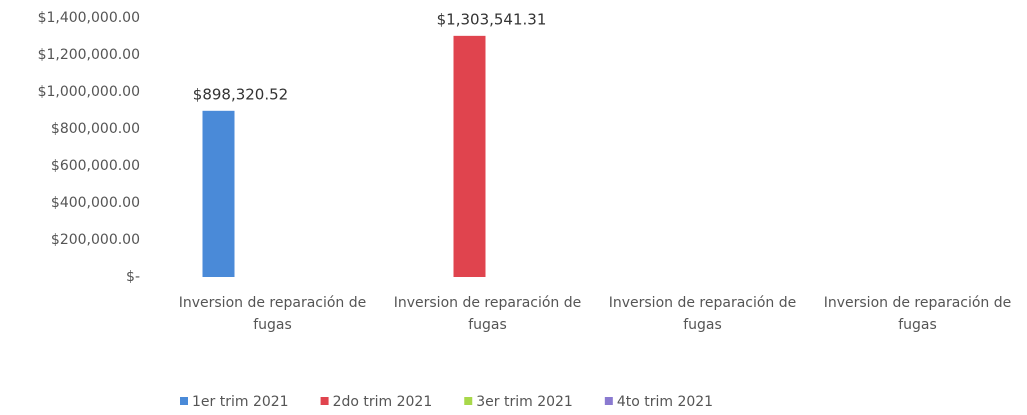 This screenshot has width=1027, height=415. Describe the element at coordinates (240, 94) in the screenshot. I see `data-label: $898,320.52` at that location.